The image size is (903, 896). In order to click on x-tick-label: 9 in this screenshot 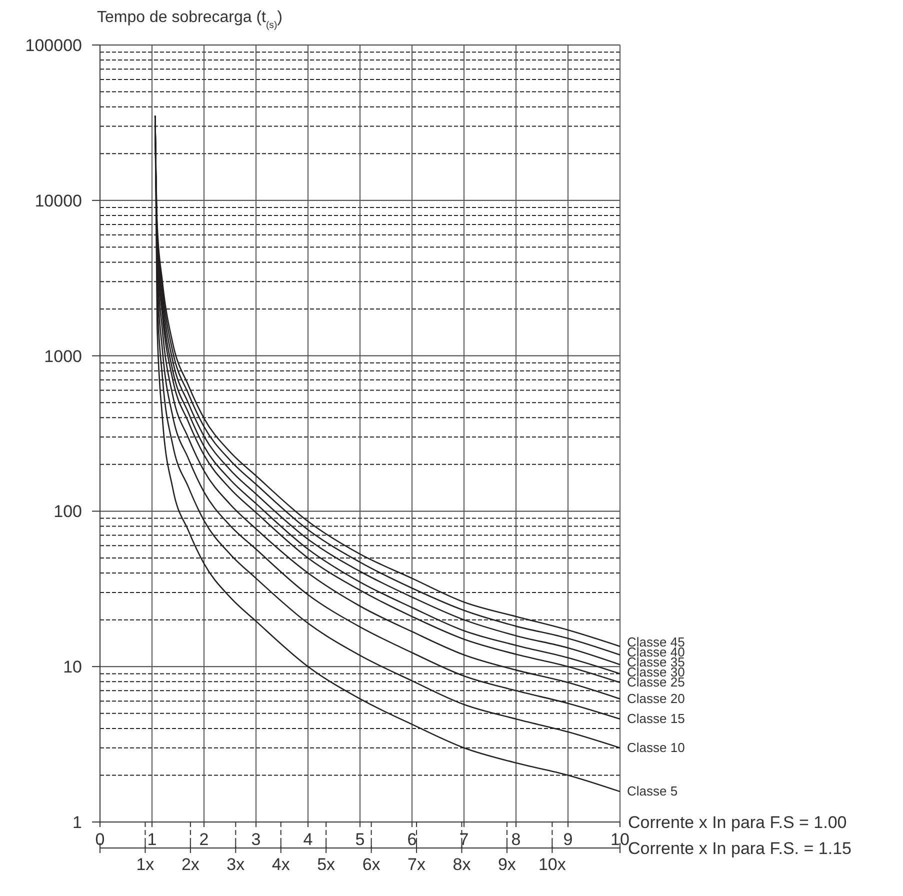, I will do `click(568, 839)`.